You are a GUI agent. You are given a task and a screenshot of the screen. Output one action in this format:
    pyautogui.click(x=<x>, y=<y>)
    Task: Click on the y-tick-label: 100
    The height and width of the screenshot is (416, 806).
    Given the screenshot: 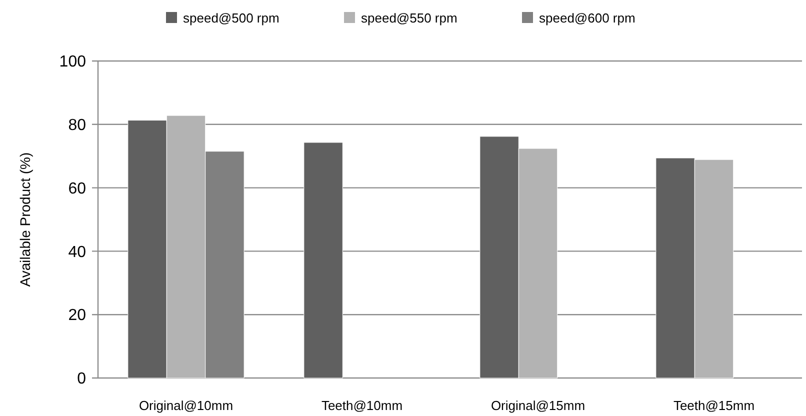 What is the action you would take?
    pyautogui.click(x=72, y=62)
    